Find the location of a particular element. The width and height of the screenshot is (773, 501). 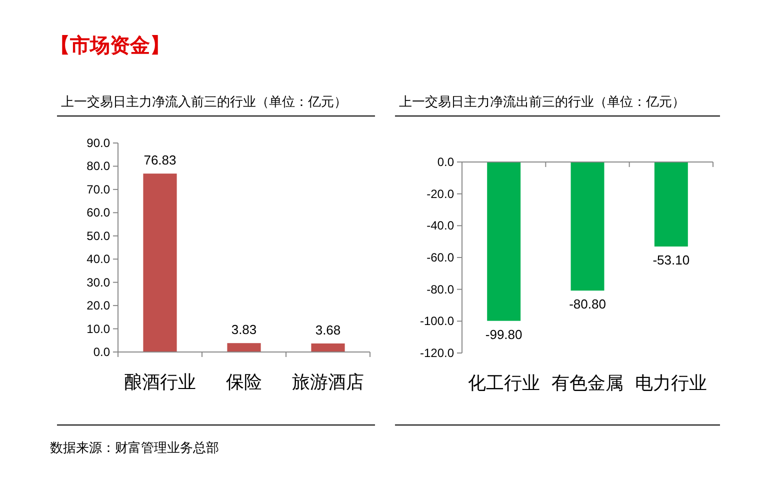

data-label: -80.80 is located at coordinates (587, 304).